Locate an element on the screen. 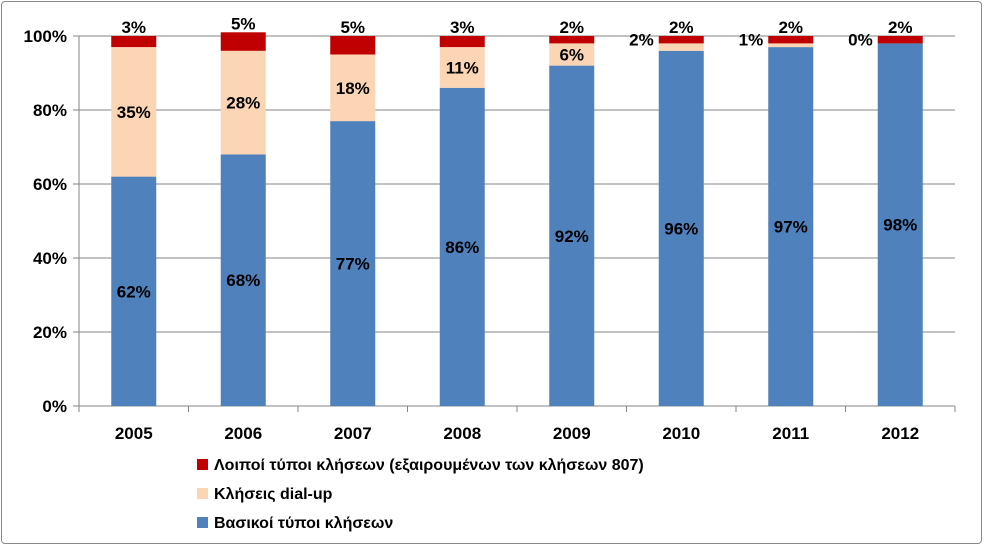 This screenshot has height=547, width=985. data-label: 28% is located at coordinates (243, 103).